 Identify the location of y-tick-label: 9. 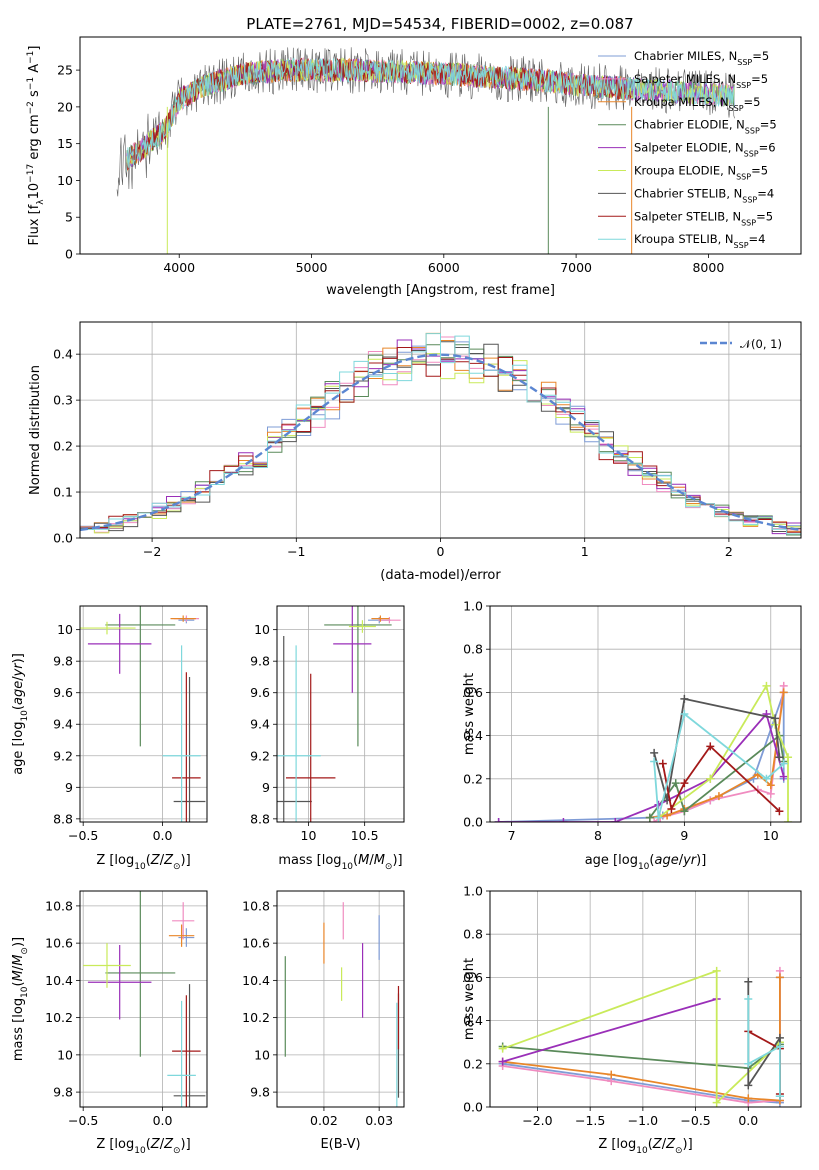
(69, 787).